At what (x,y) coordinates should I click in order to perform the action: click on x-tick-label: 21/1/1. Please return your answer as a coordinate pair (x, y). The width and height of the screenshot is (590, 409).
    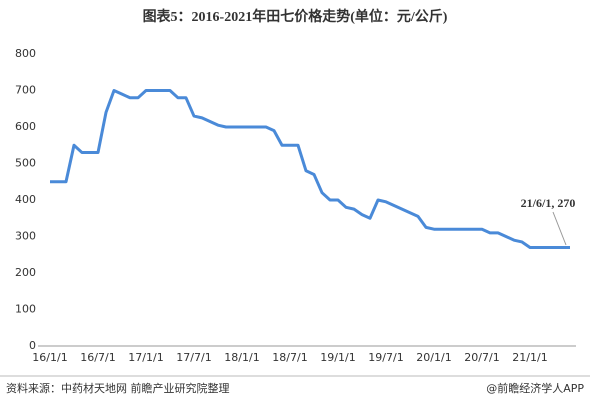
    Looking at the image, I should click on (529, 357).